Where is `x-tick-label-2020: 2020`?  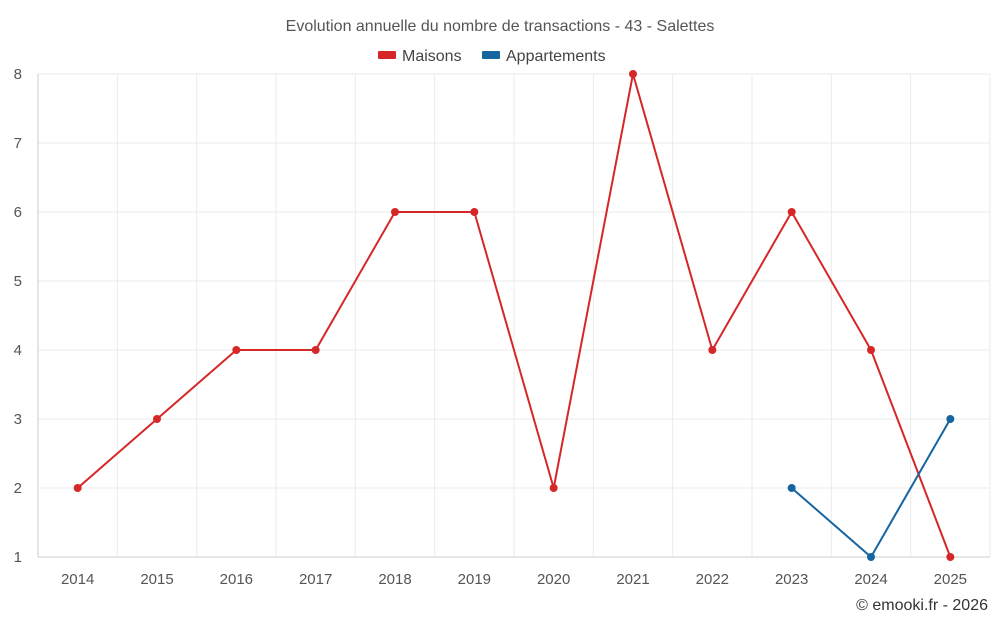
x-tick-label-2020: 2020 is located at coordinates (553, 579).